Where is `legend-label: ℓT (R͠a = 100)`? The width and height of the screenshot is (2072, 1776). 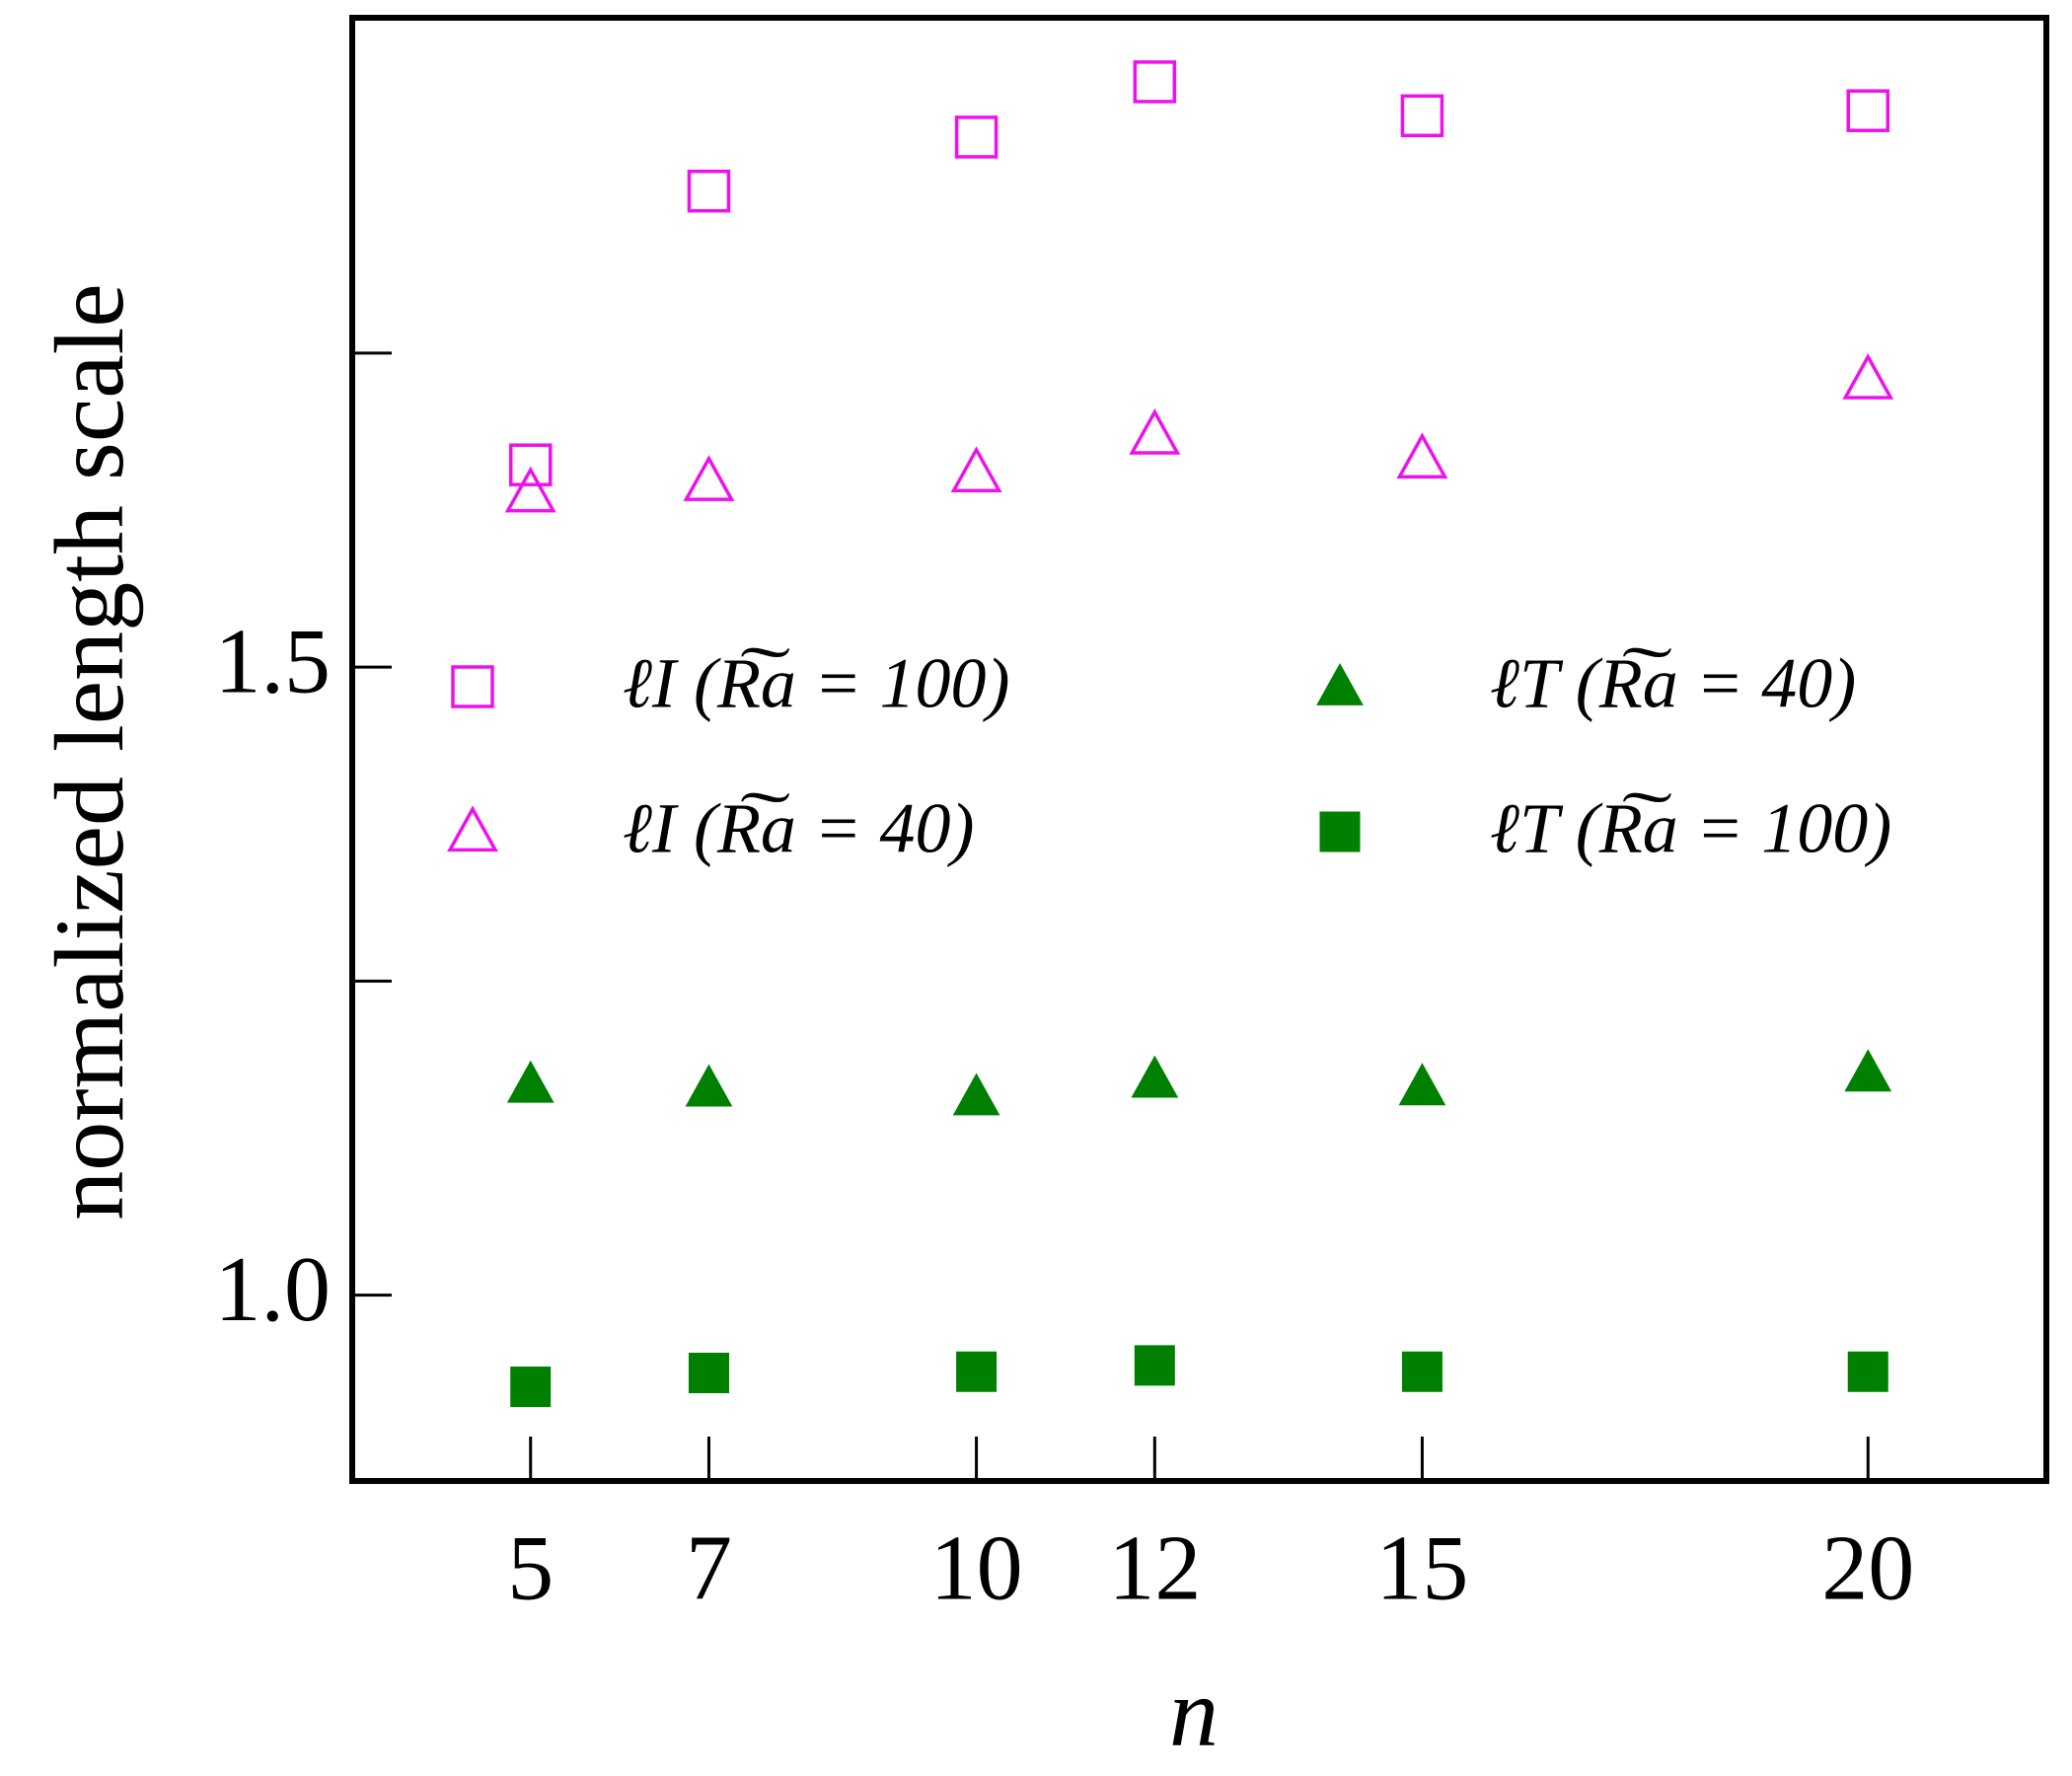
legend-label: ℓT (R͠a = 100) is located at coordinates (1691, 829).